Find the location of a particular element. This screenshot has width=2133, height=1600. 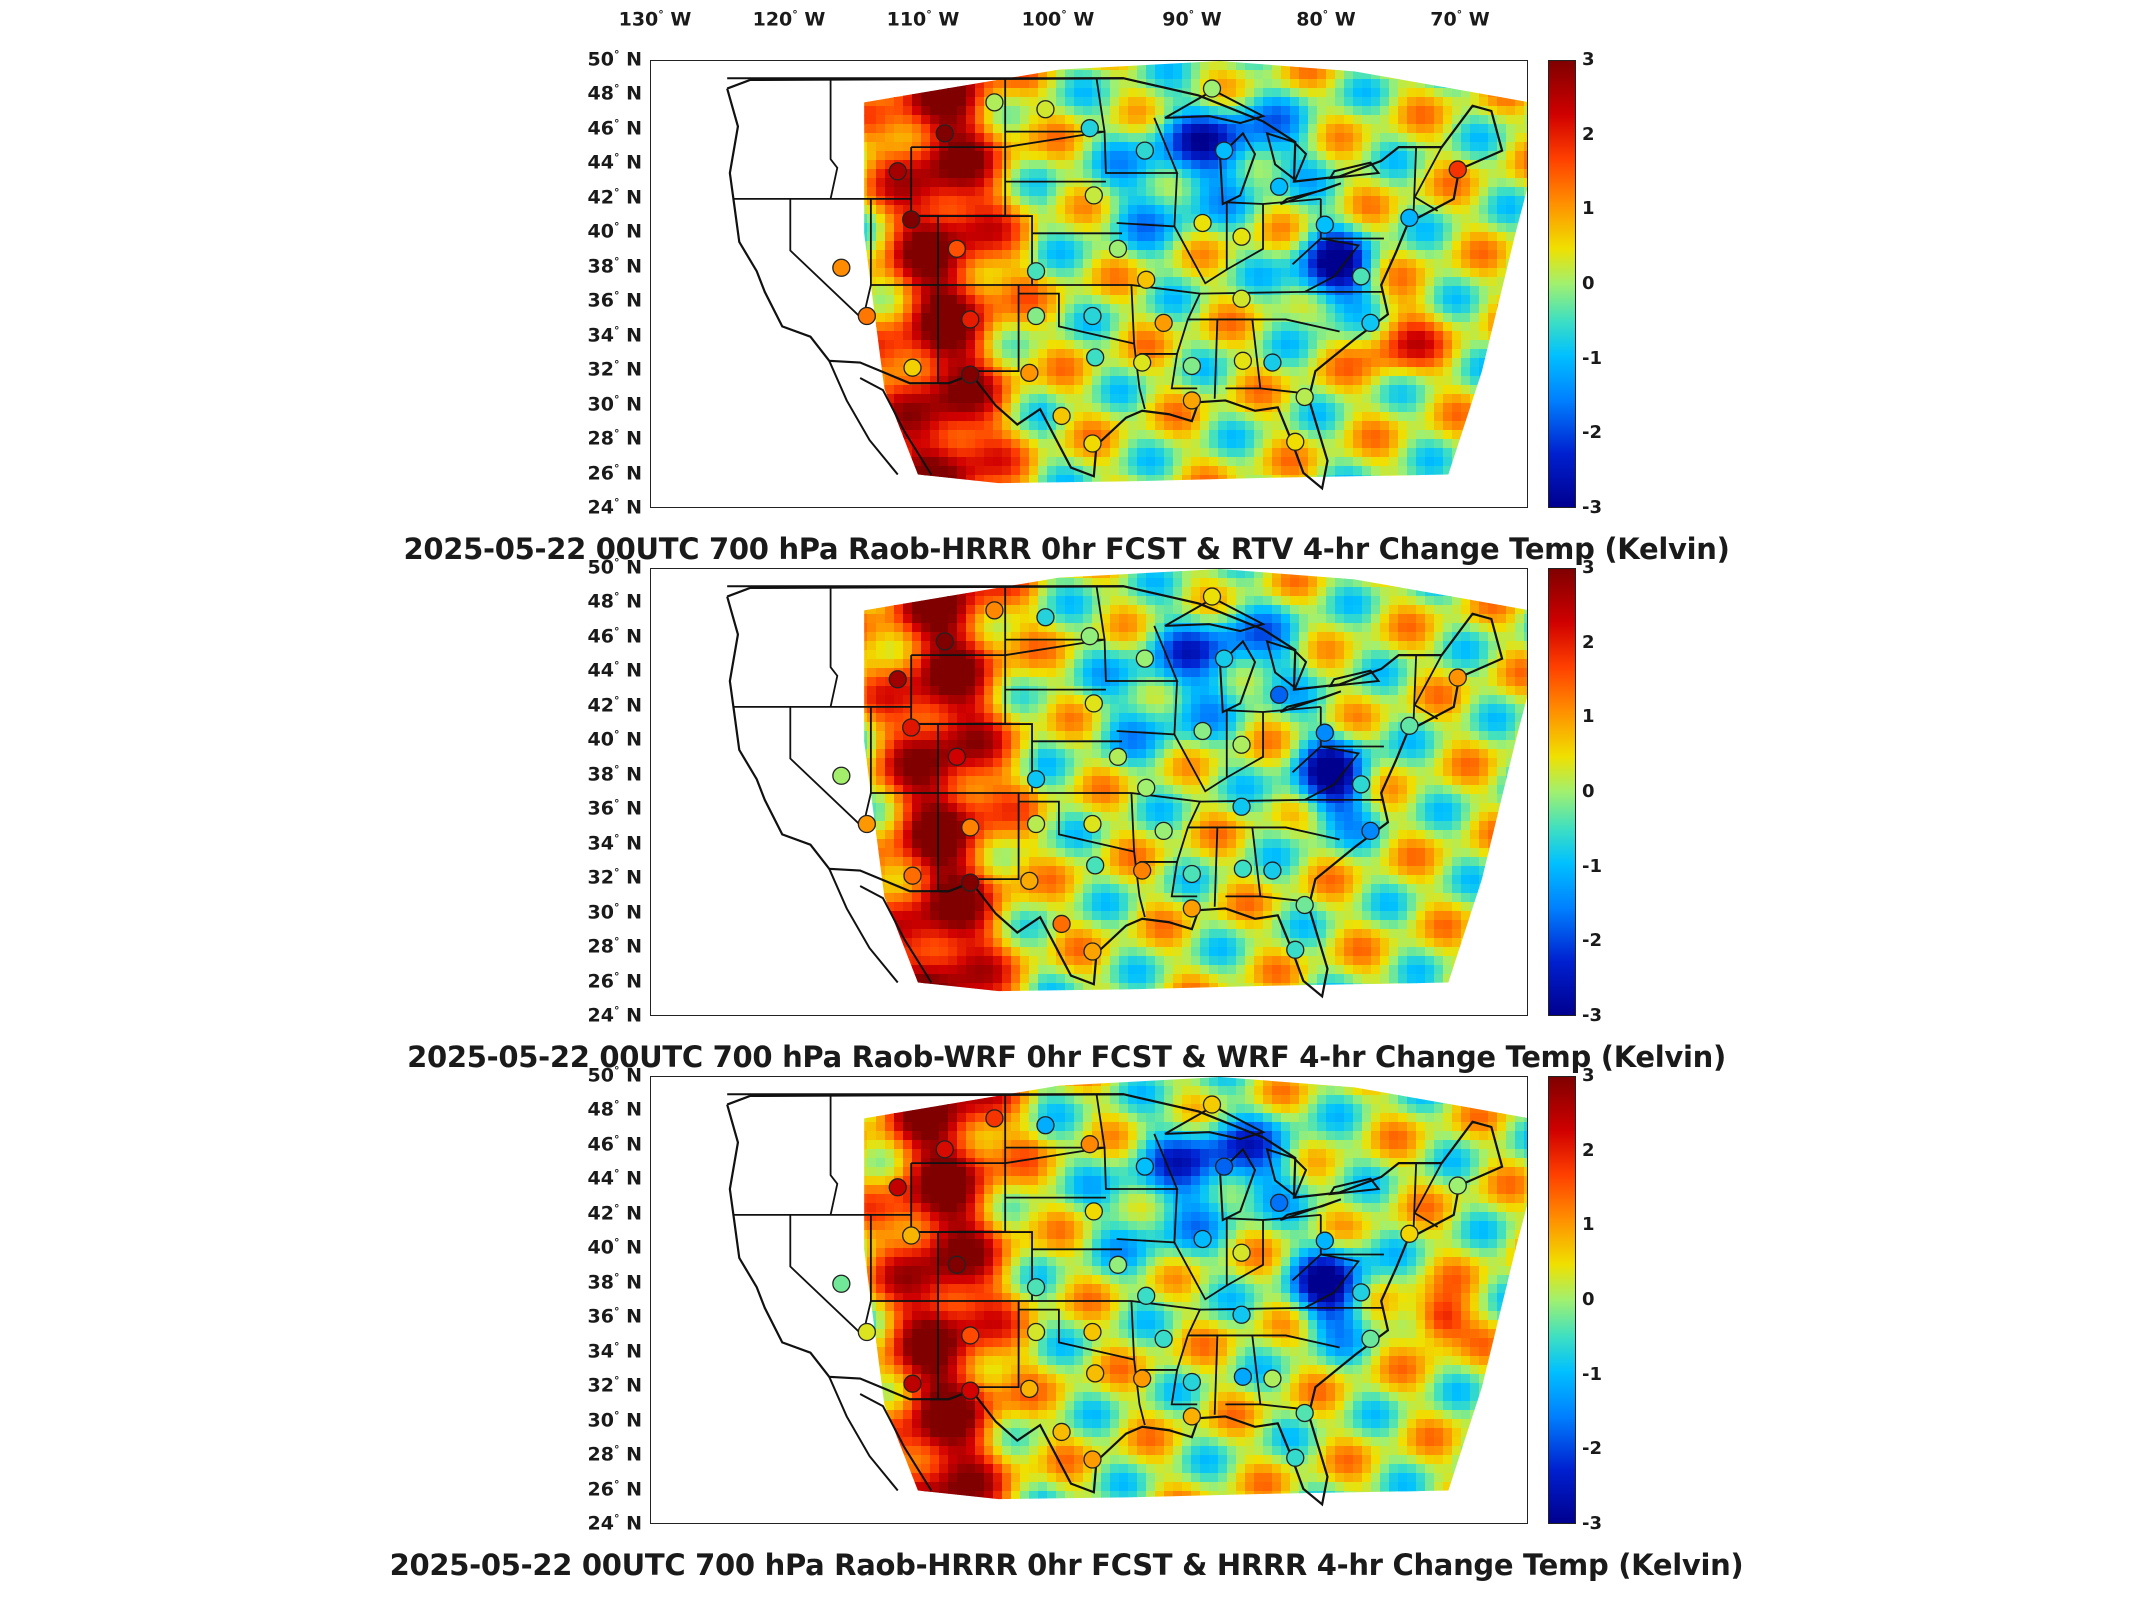

lon-label: 100° W is located at coordinates (1058, 19).